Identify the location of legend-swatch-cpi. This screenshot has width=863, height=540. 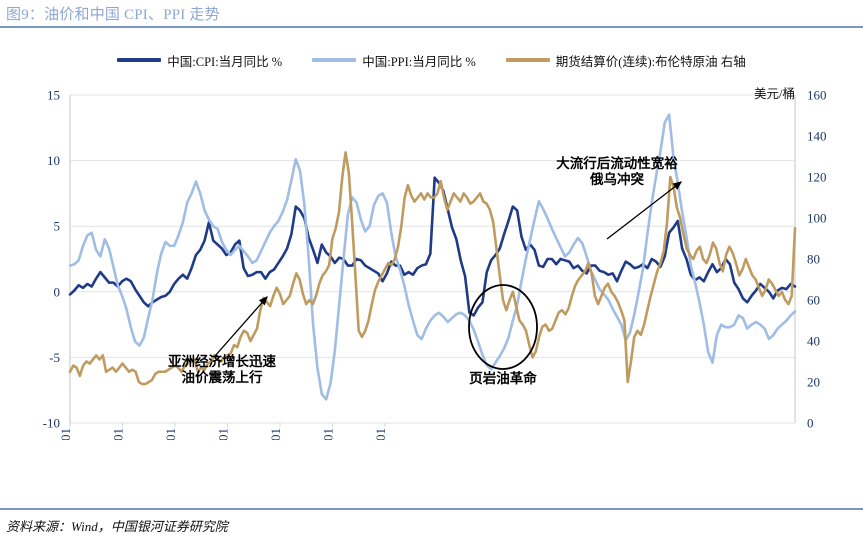
(139, 60).